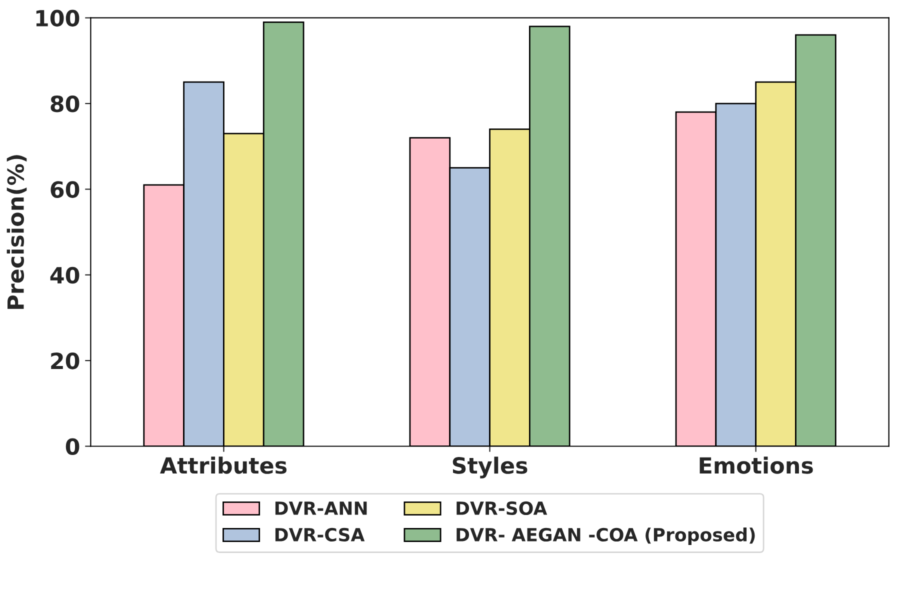 The height and width of the screenshot is (595, 907). Describe the element at coordinates (320, 535) in the screenshot. I see `legend-label: DVR-CSA` at that location.